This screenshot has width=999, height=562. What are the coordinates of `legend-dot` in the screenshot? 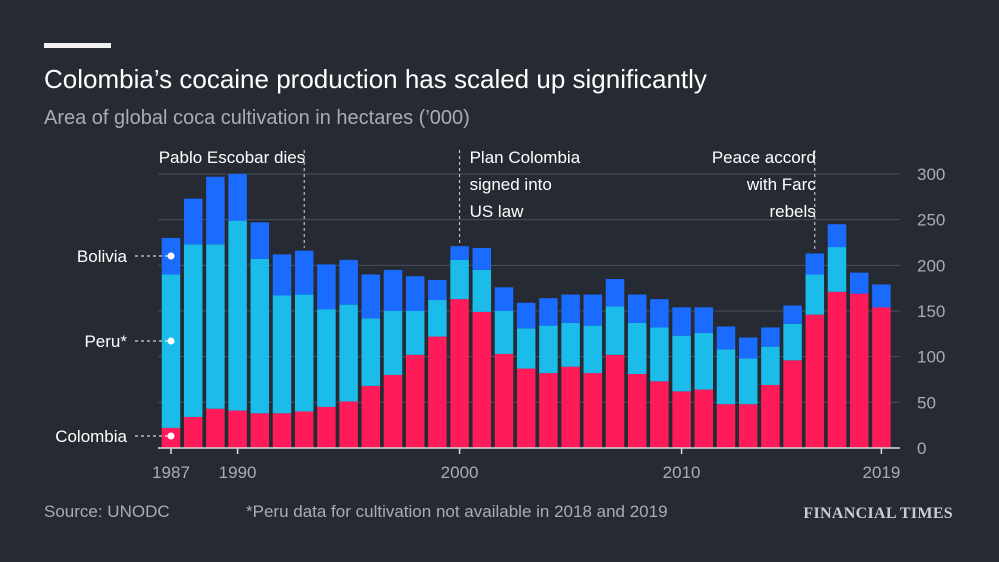 It's located at (171, 341).